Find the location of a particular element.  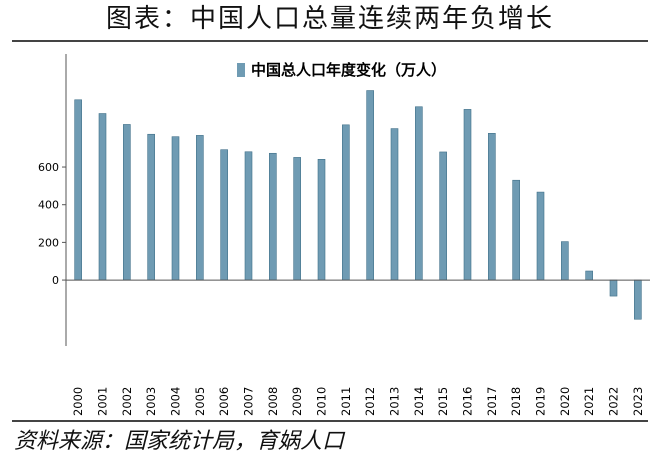

bar-2011 is located at coordinates (346, 202).